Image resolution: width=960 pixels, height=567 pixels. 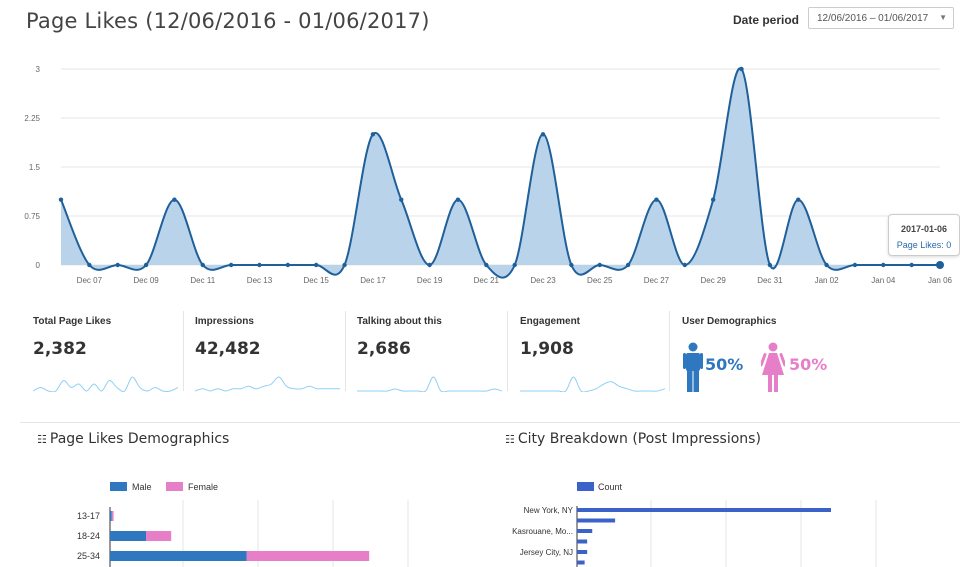 I want to click on y-tick-label: 1.5, so click(x=35, y=167).